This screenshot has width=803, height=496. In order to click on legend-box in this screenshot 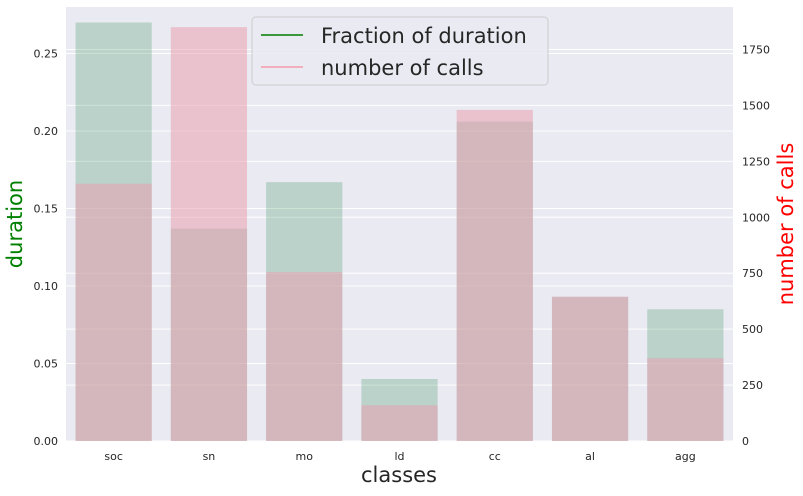, I will do `click(400, 51)`.